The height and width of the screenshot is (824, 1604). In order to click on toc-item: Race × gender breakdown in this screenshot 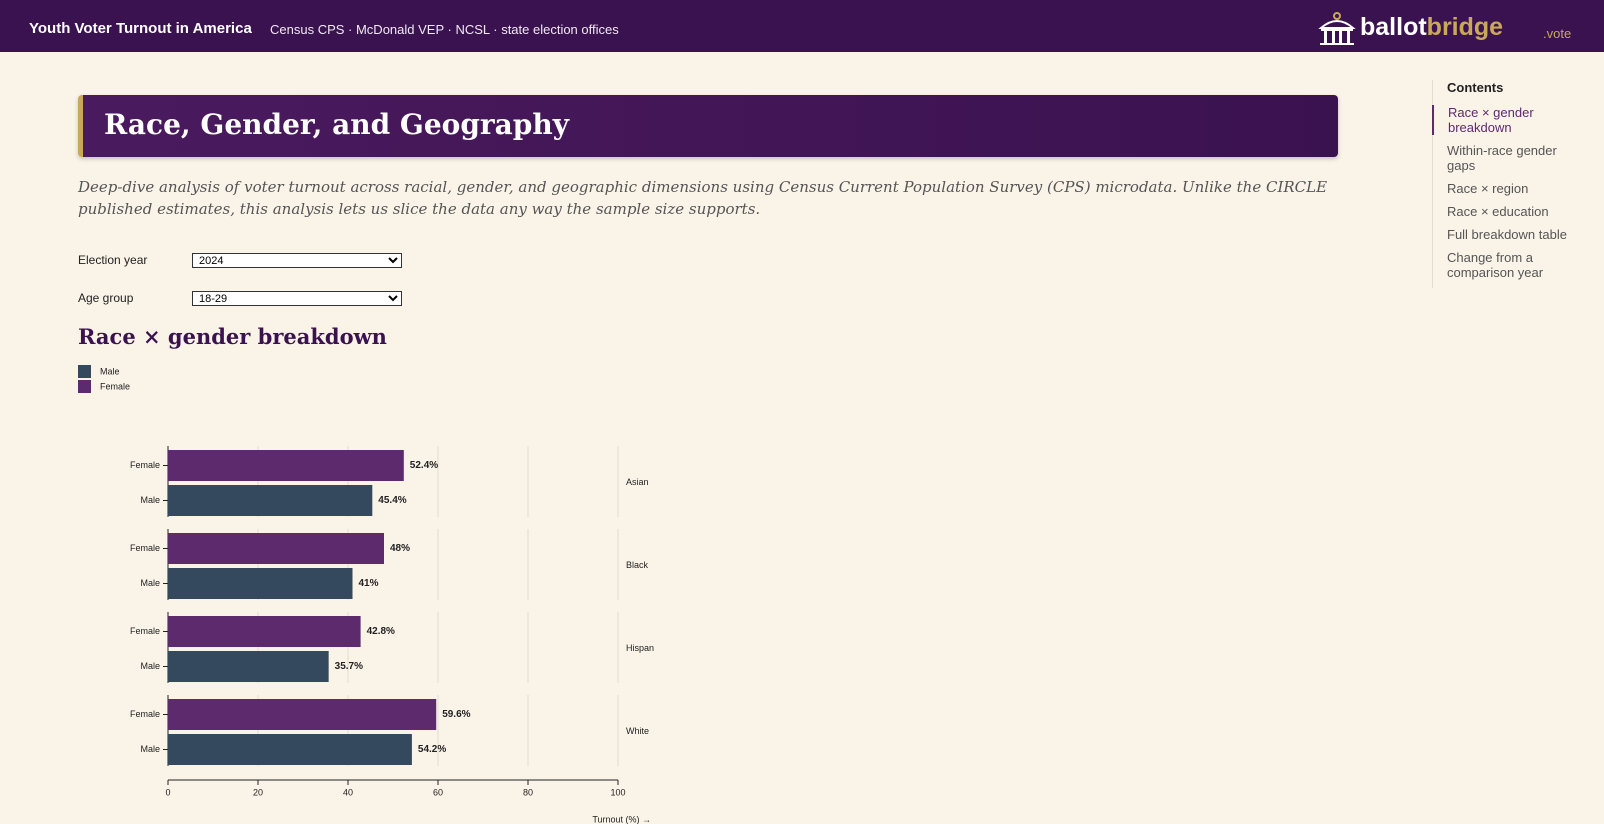, I will do `click(1507, 120)`.